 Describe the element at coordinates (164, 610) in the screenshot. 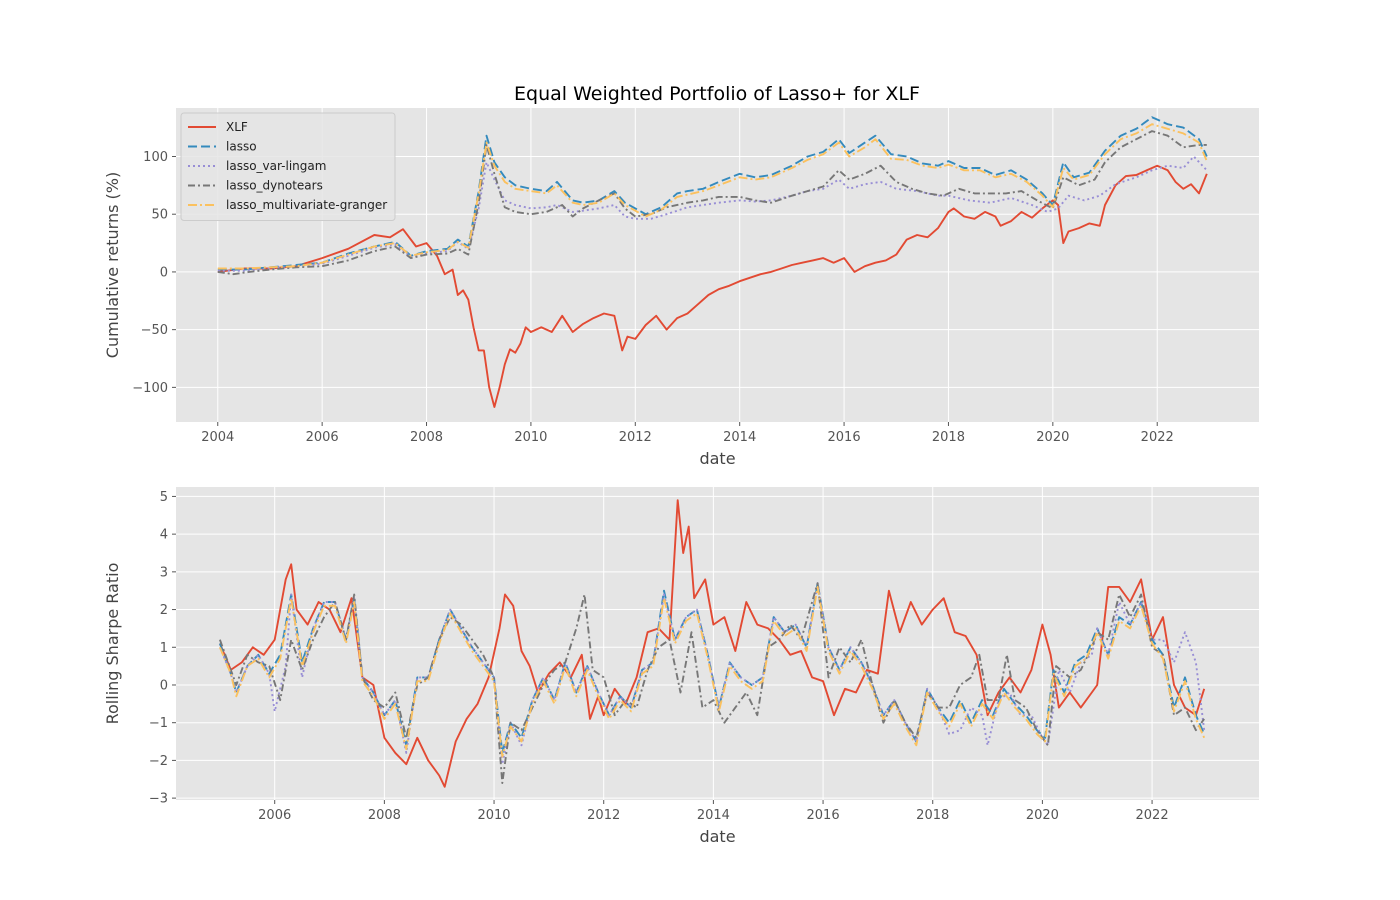

I see `y-tick-label: 2` at that location.